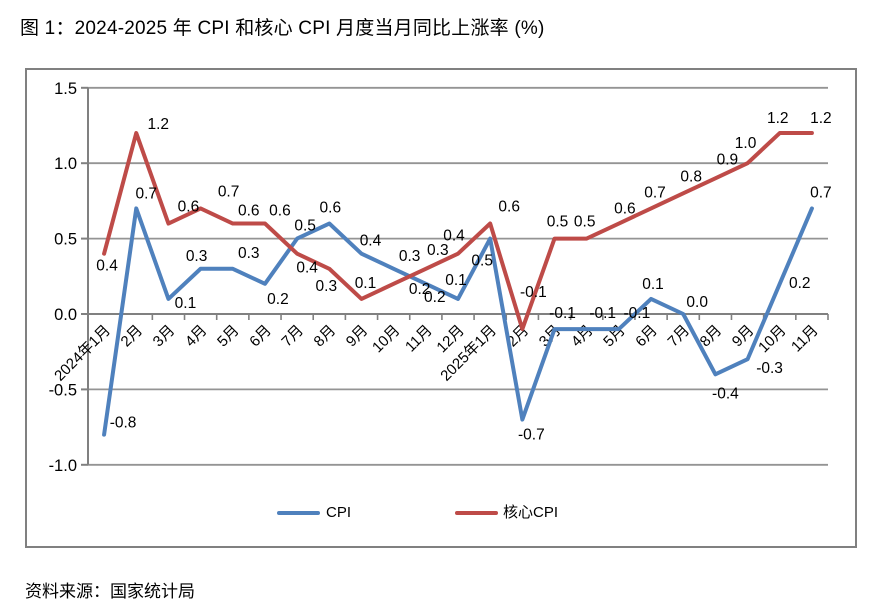  Describe the element at coordinates (65, 240) in the screenshot. I see `y-tick-label: 0.5` at that location.